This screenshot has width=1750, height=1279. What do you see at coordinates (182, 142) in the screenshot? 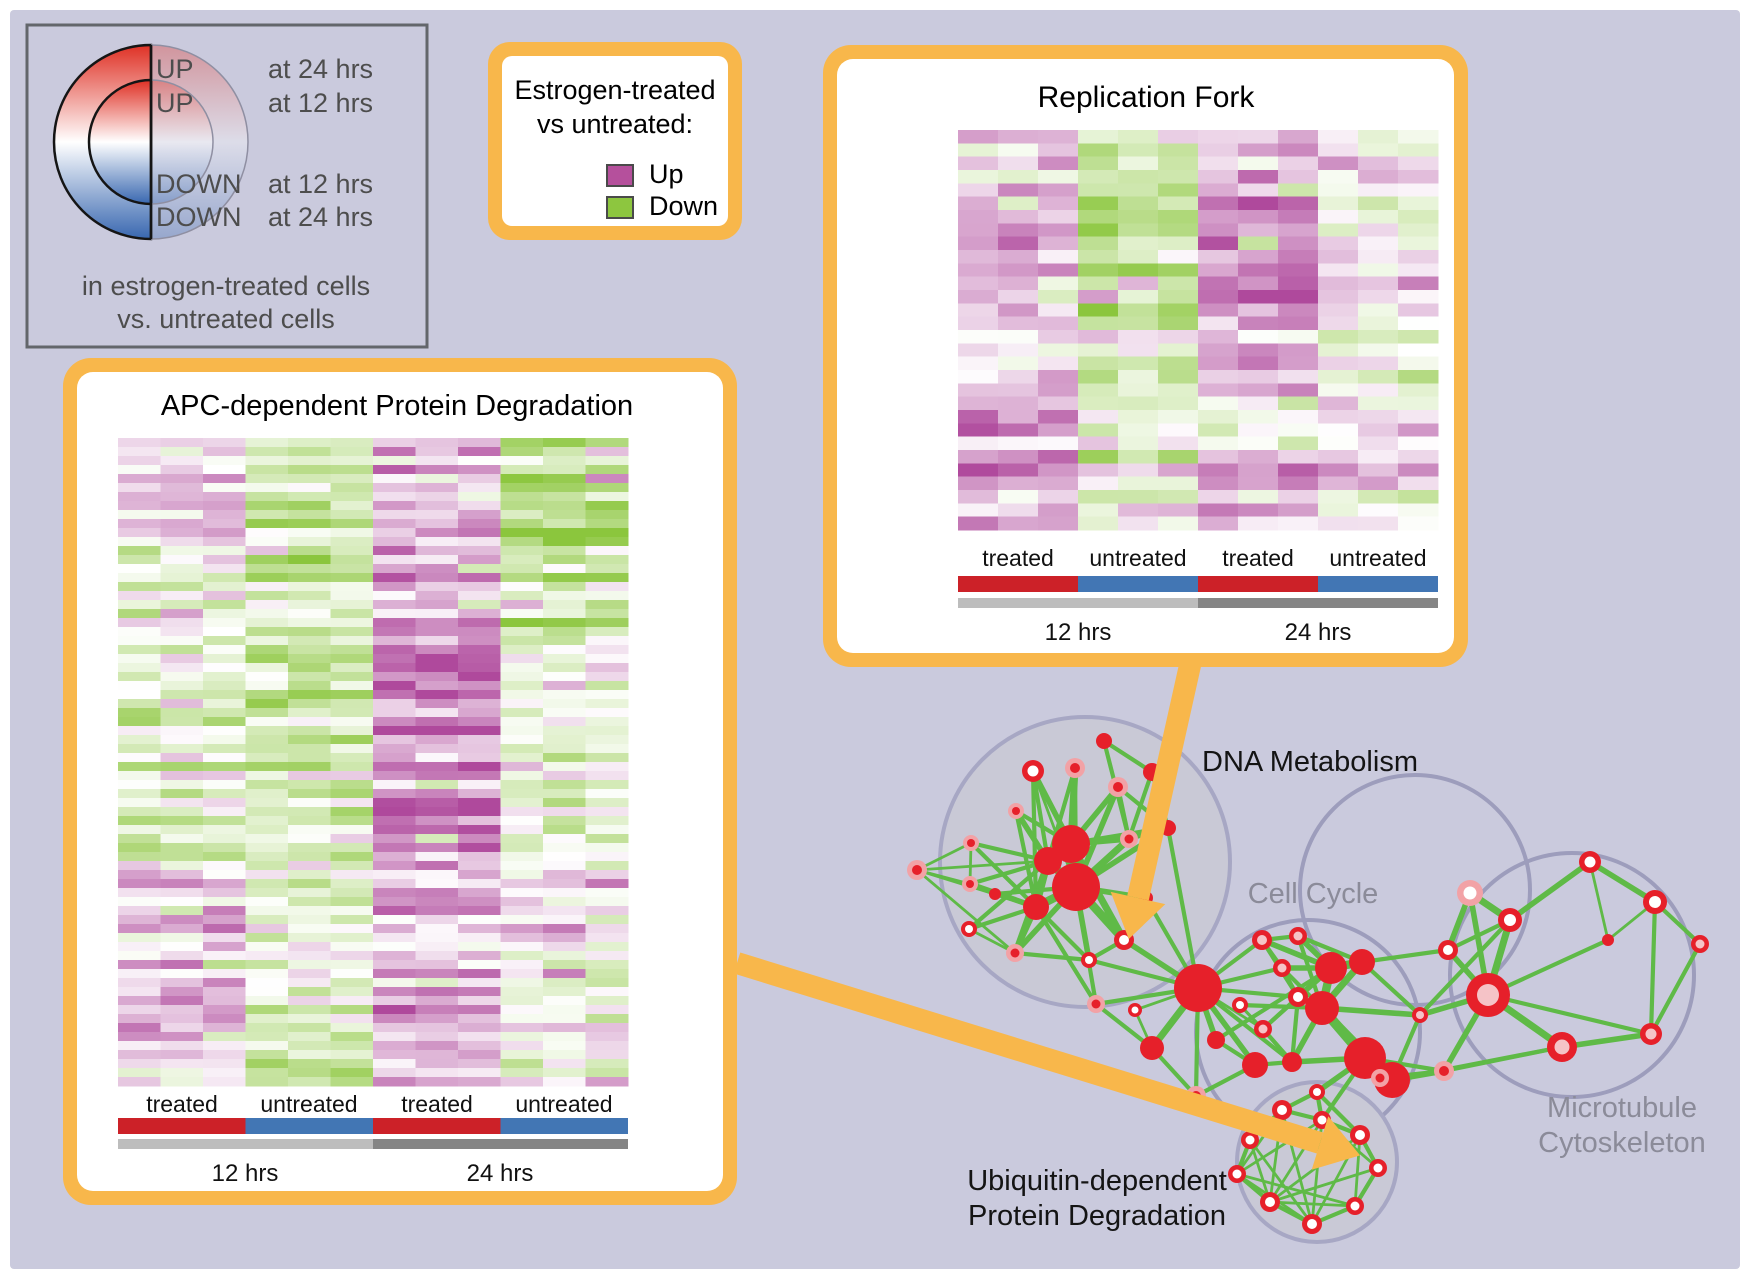
I see `inner-circle-faded-outline` at bounding box center [182, 142].